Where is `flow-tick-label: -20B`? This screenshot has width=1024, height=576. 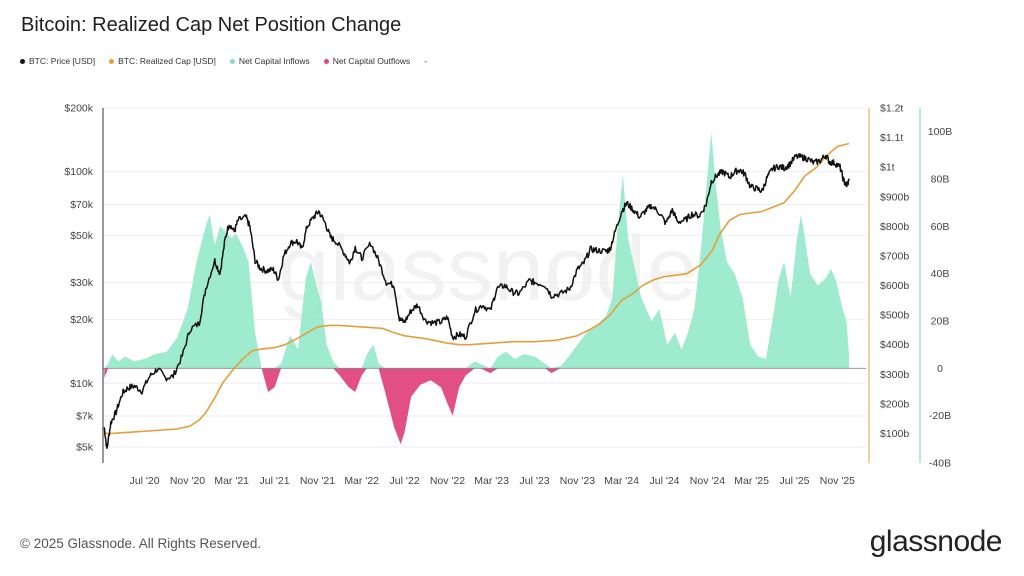 flow-tick-label: -20B is located at coordinates (940, 416).